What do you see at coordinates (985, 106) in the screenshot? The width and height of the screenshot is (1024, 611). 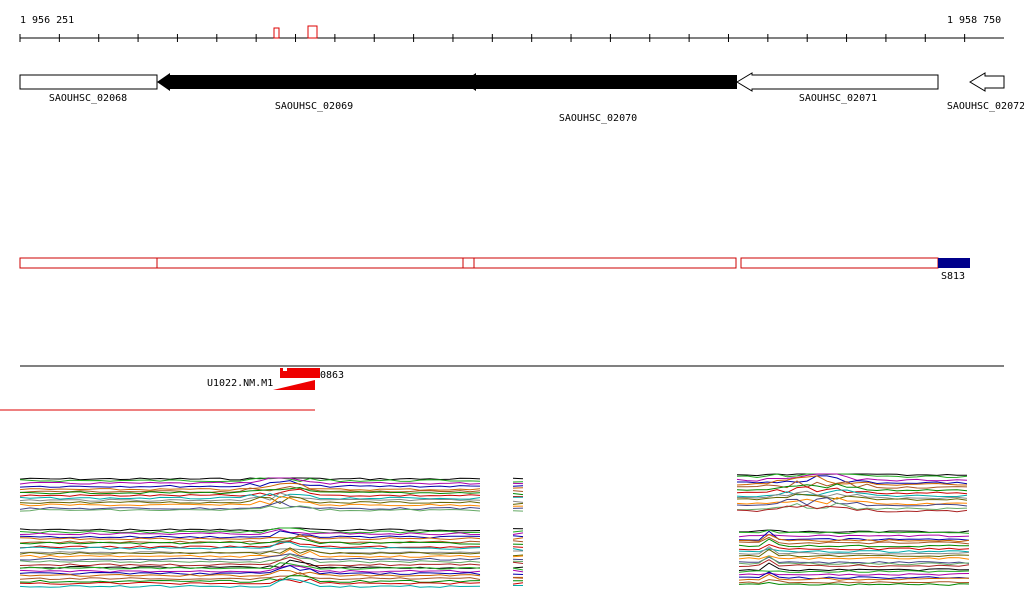 I see `gene-label: SAOUHSC_02072` at bounding box center [985, 106].